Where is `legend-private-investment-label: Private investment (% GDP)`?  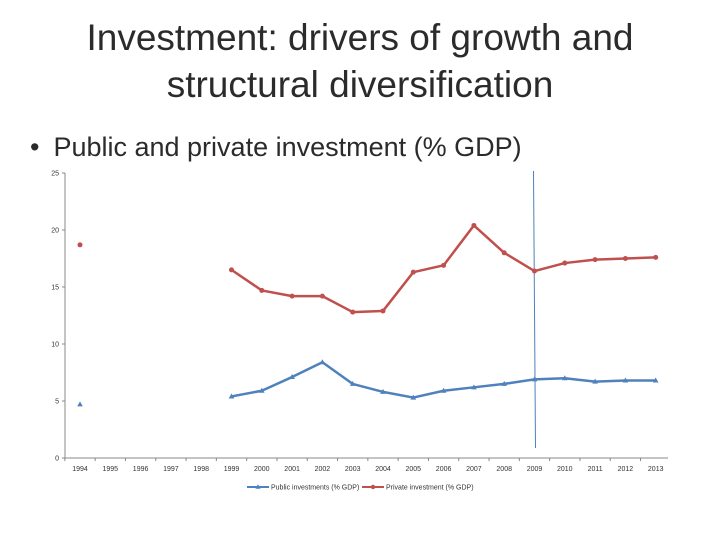
legend-private-investment-label: Private investment (% GDP) is located at coordinates (430, 488).